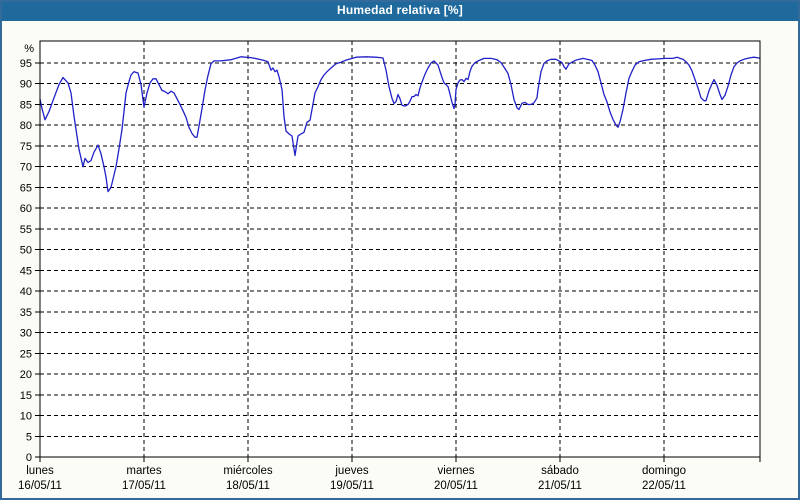 Image resolution: width=800 pixels, height=500 pixels. Describe the element at coordinates (26, 251) in the screenshot. I see `y-tick-label: 50` at that location.